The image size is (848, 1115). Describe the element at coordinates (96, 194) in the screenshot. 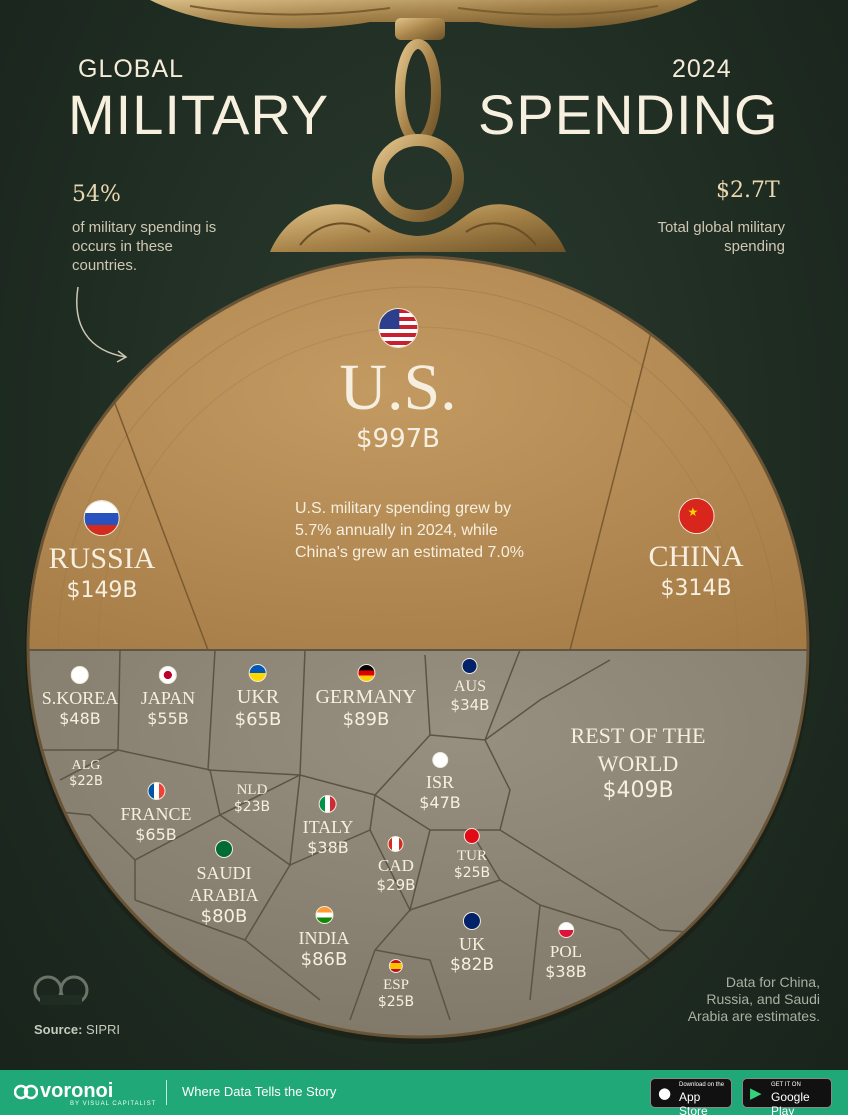

I see `share-stat: 54%` at that location.